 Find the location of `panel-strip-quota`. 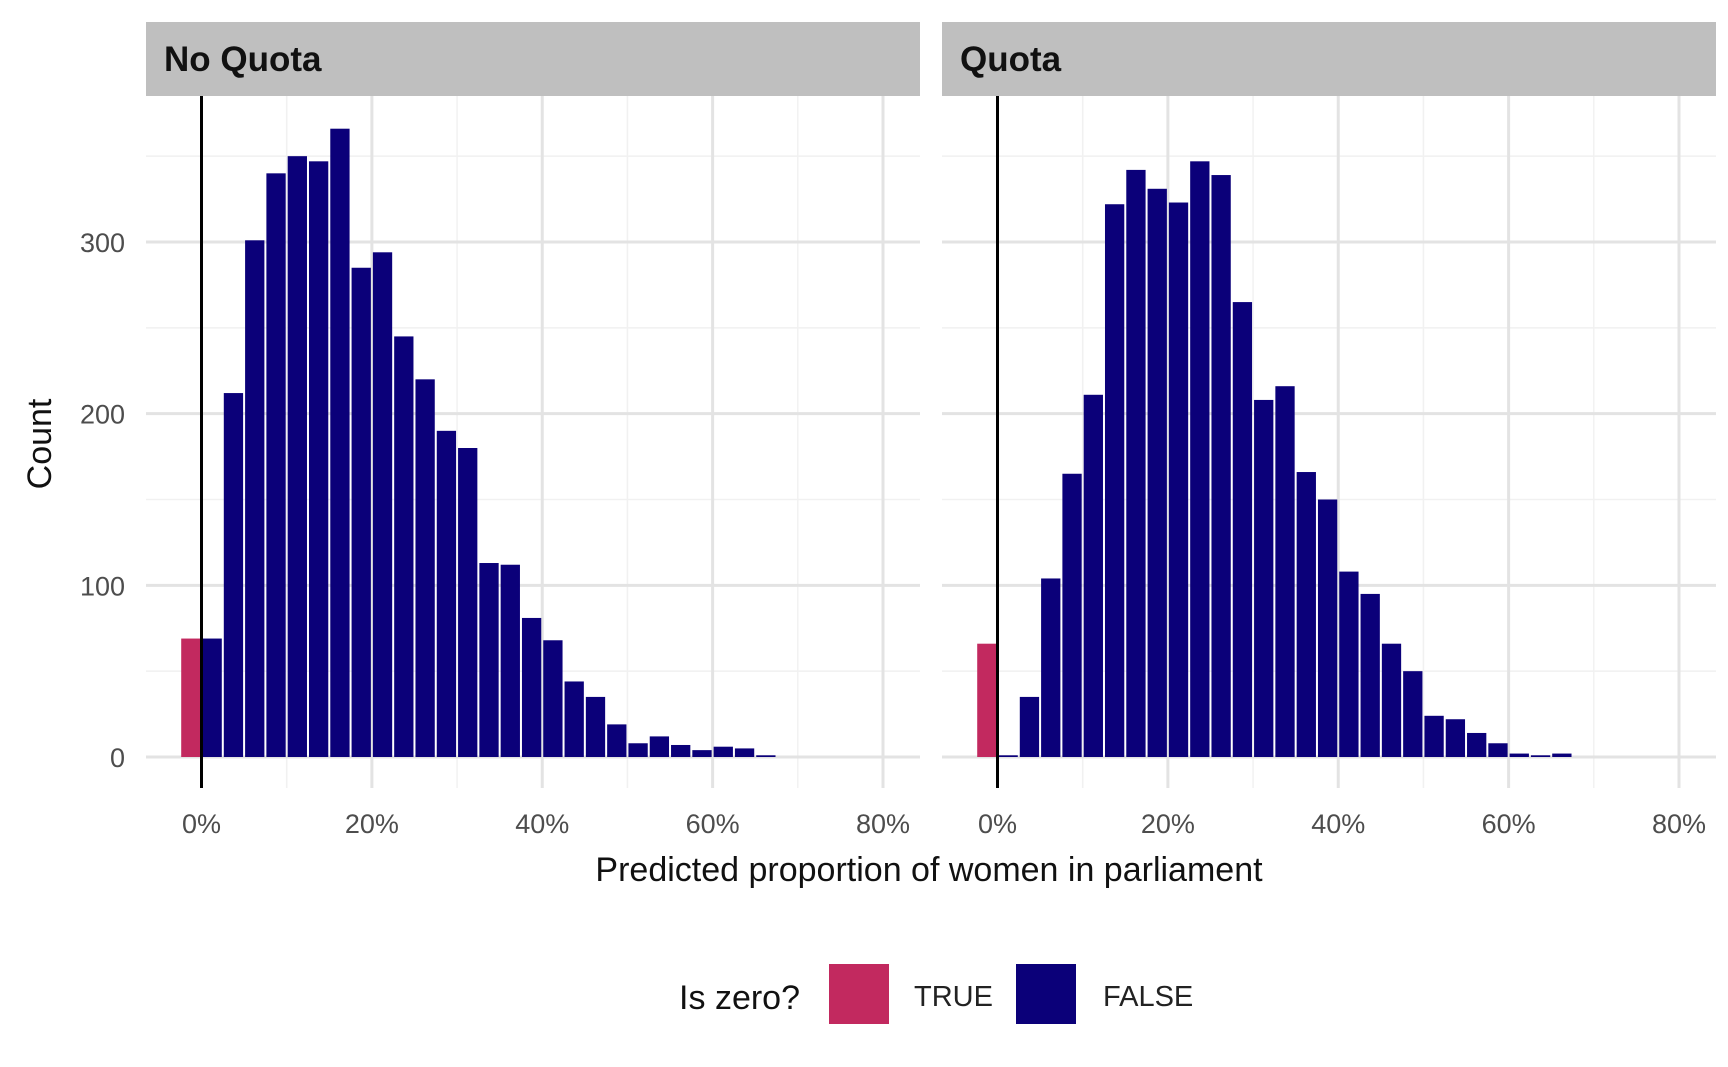

panel-strip-quota is located at coordinates (1329, 59).